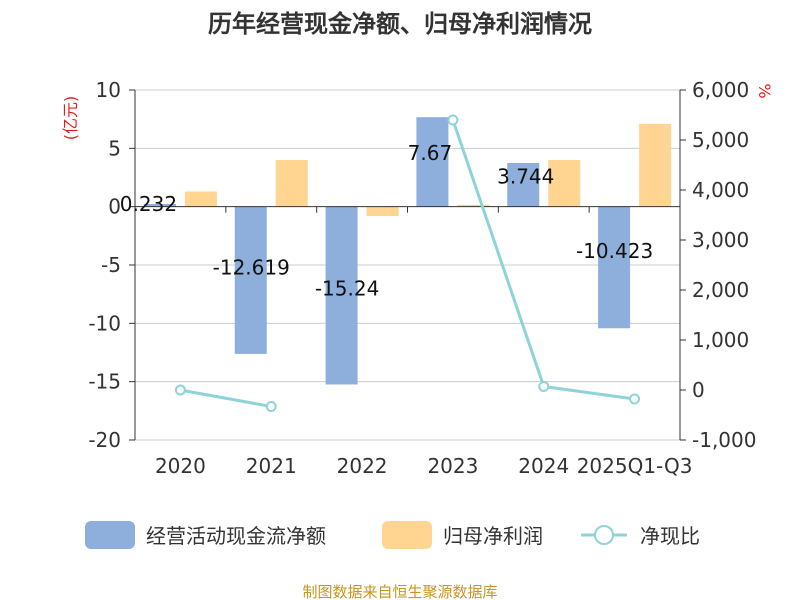 The height and width of the screenshot is (600, 800). I want to click on cash-flow-data-label: 3.744, so click(525, 176).